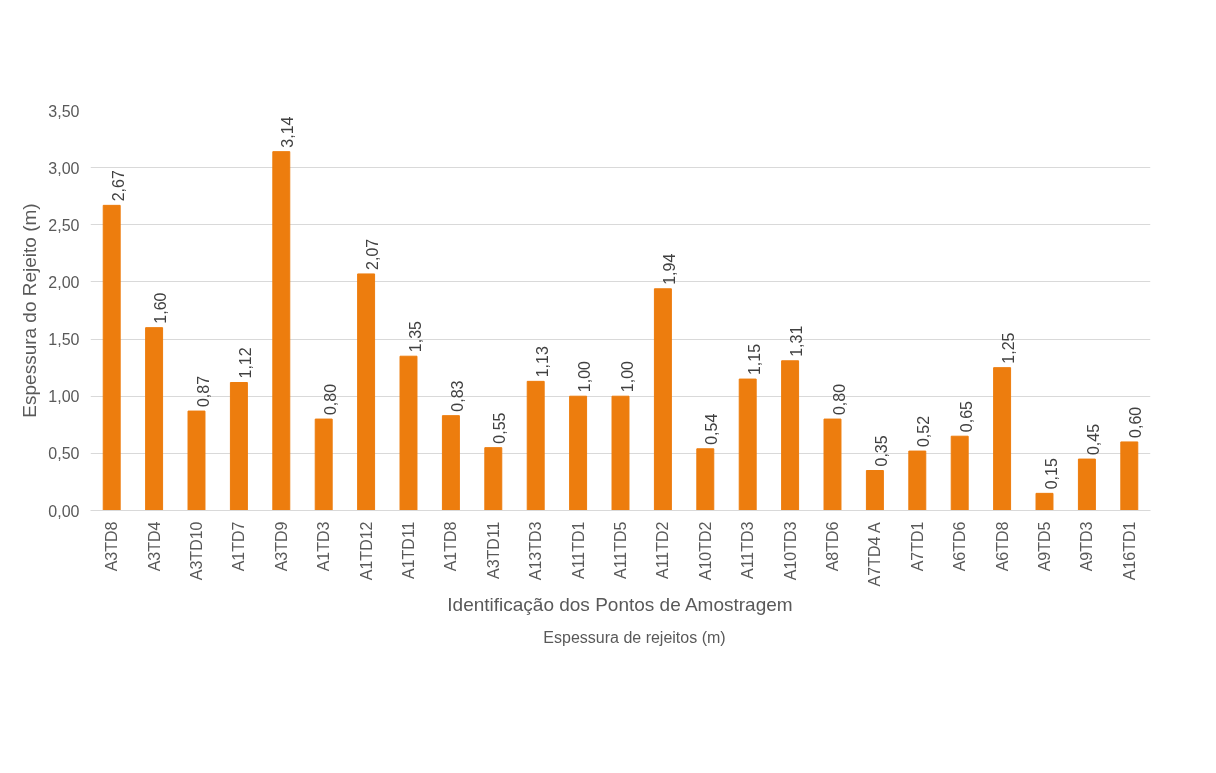 This screenshot has height=773, width=1216. Describe the element at coordinates (1002, 546) in the screenshot. I see `x-tick-label: A6TD8` at that location.